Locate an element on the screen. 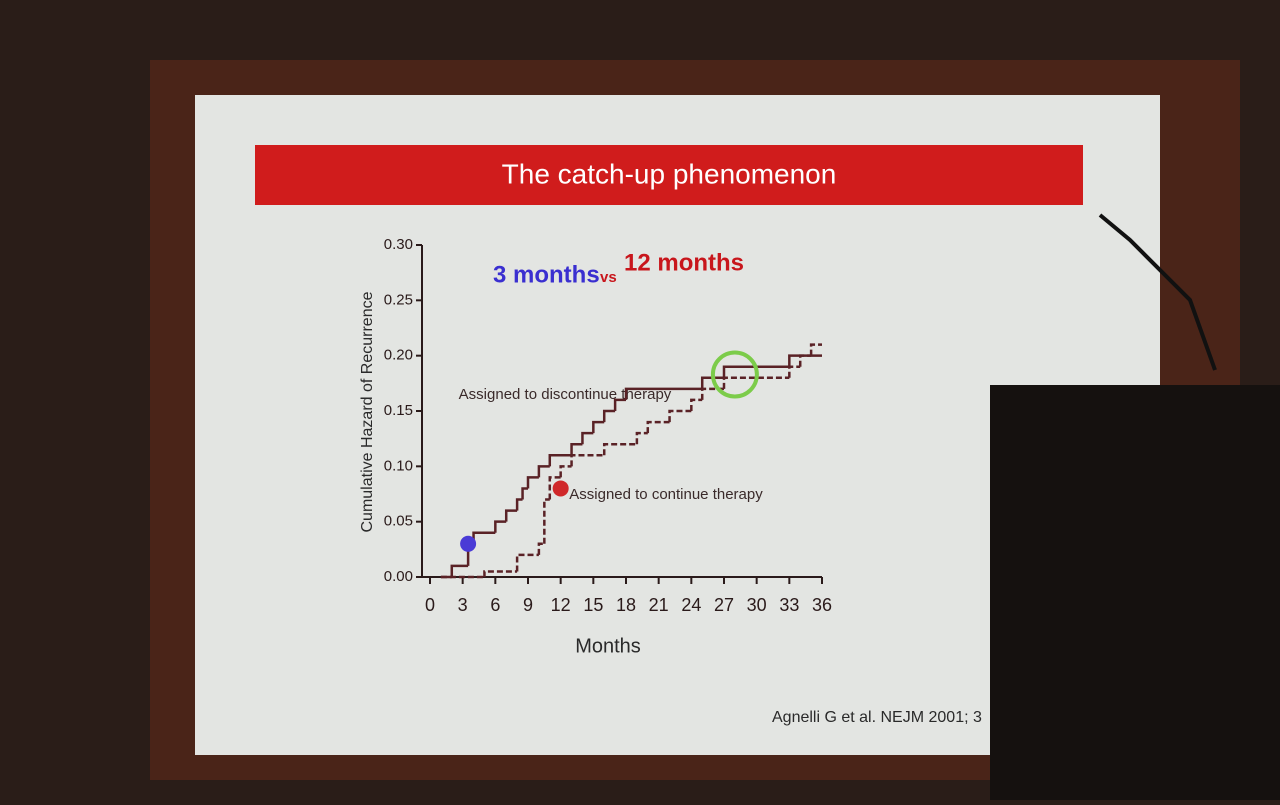 The width and height of the screenshot is (1280, 805). x-tick-label: 27 is located at coordinates (724, 605).